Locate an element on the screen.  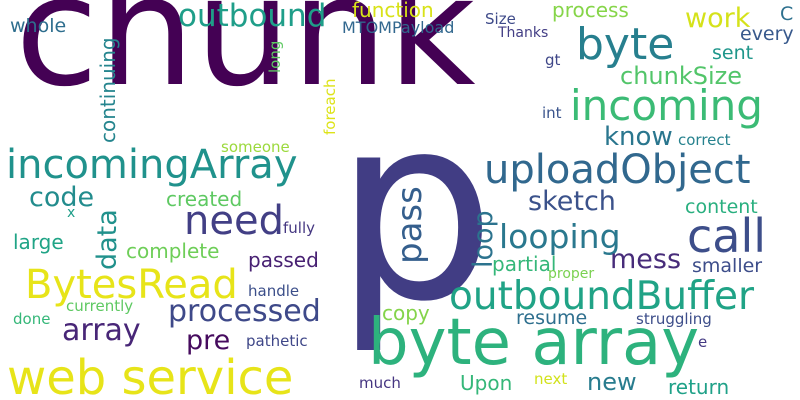
word-gt: gt is located at coordinates (553, 60).